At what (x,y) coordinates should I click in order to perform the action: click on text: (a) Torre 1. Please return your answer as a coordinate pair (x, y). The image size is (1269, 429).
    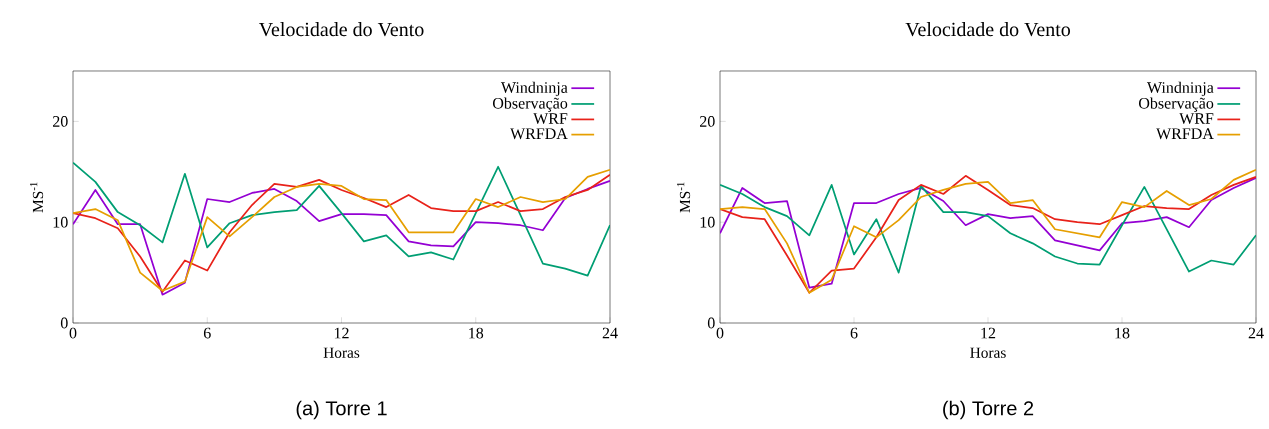
    Looking at the image, I should click on (341, 410).